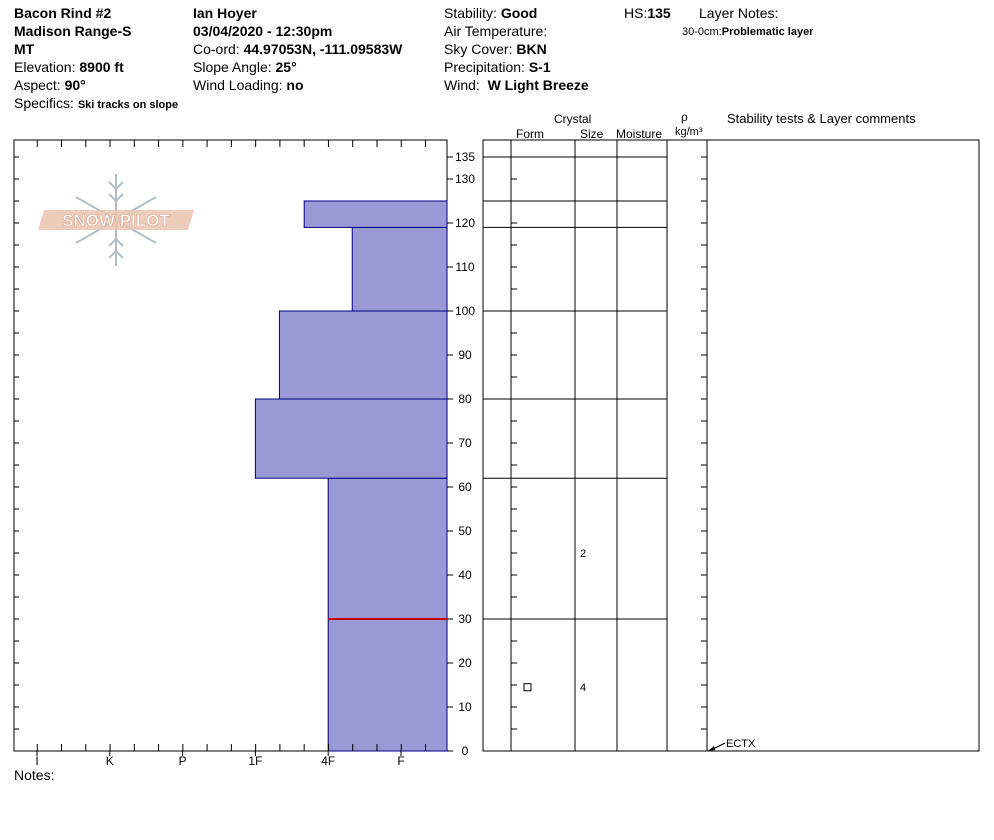 This screenshot has width=994, height=840. I want to click on height-tick-label: 30, so click(465, 619).